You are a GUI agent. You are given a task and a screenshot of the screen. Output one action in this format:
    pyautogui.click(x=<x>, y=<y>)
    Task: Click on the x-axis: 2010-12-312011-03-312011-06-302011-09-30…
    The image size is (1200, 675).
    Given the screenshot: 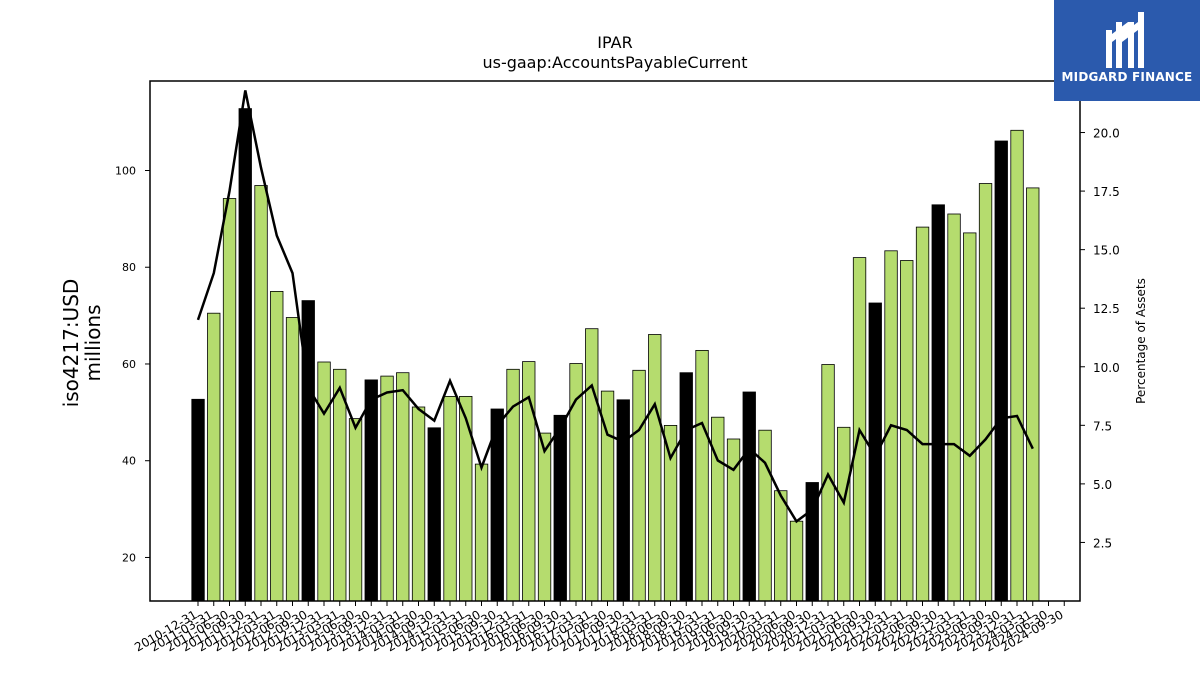 What is the action you would take?
    pyautogui.click(x=599, y=627)
    